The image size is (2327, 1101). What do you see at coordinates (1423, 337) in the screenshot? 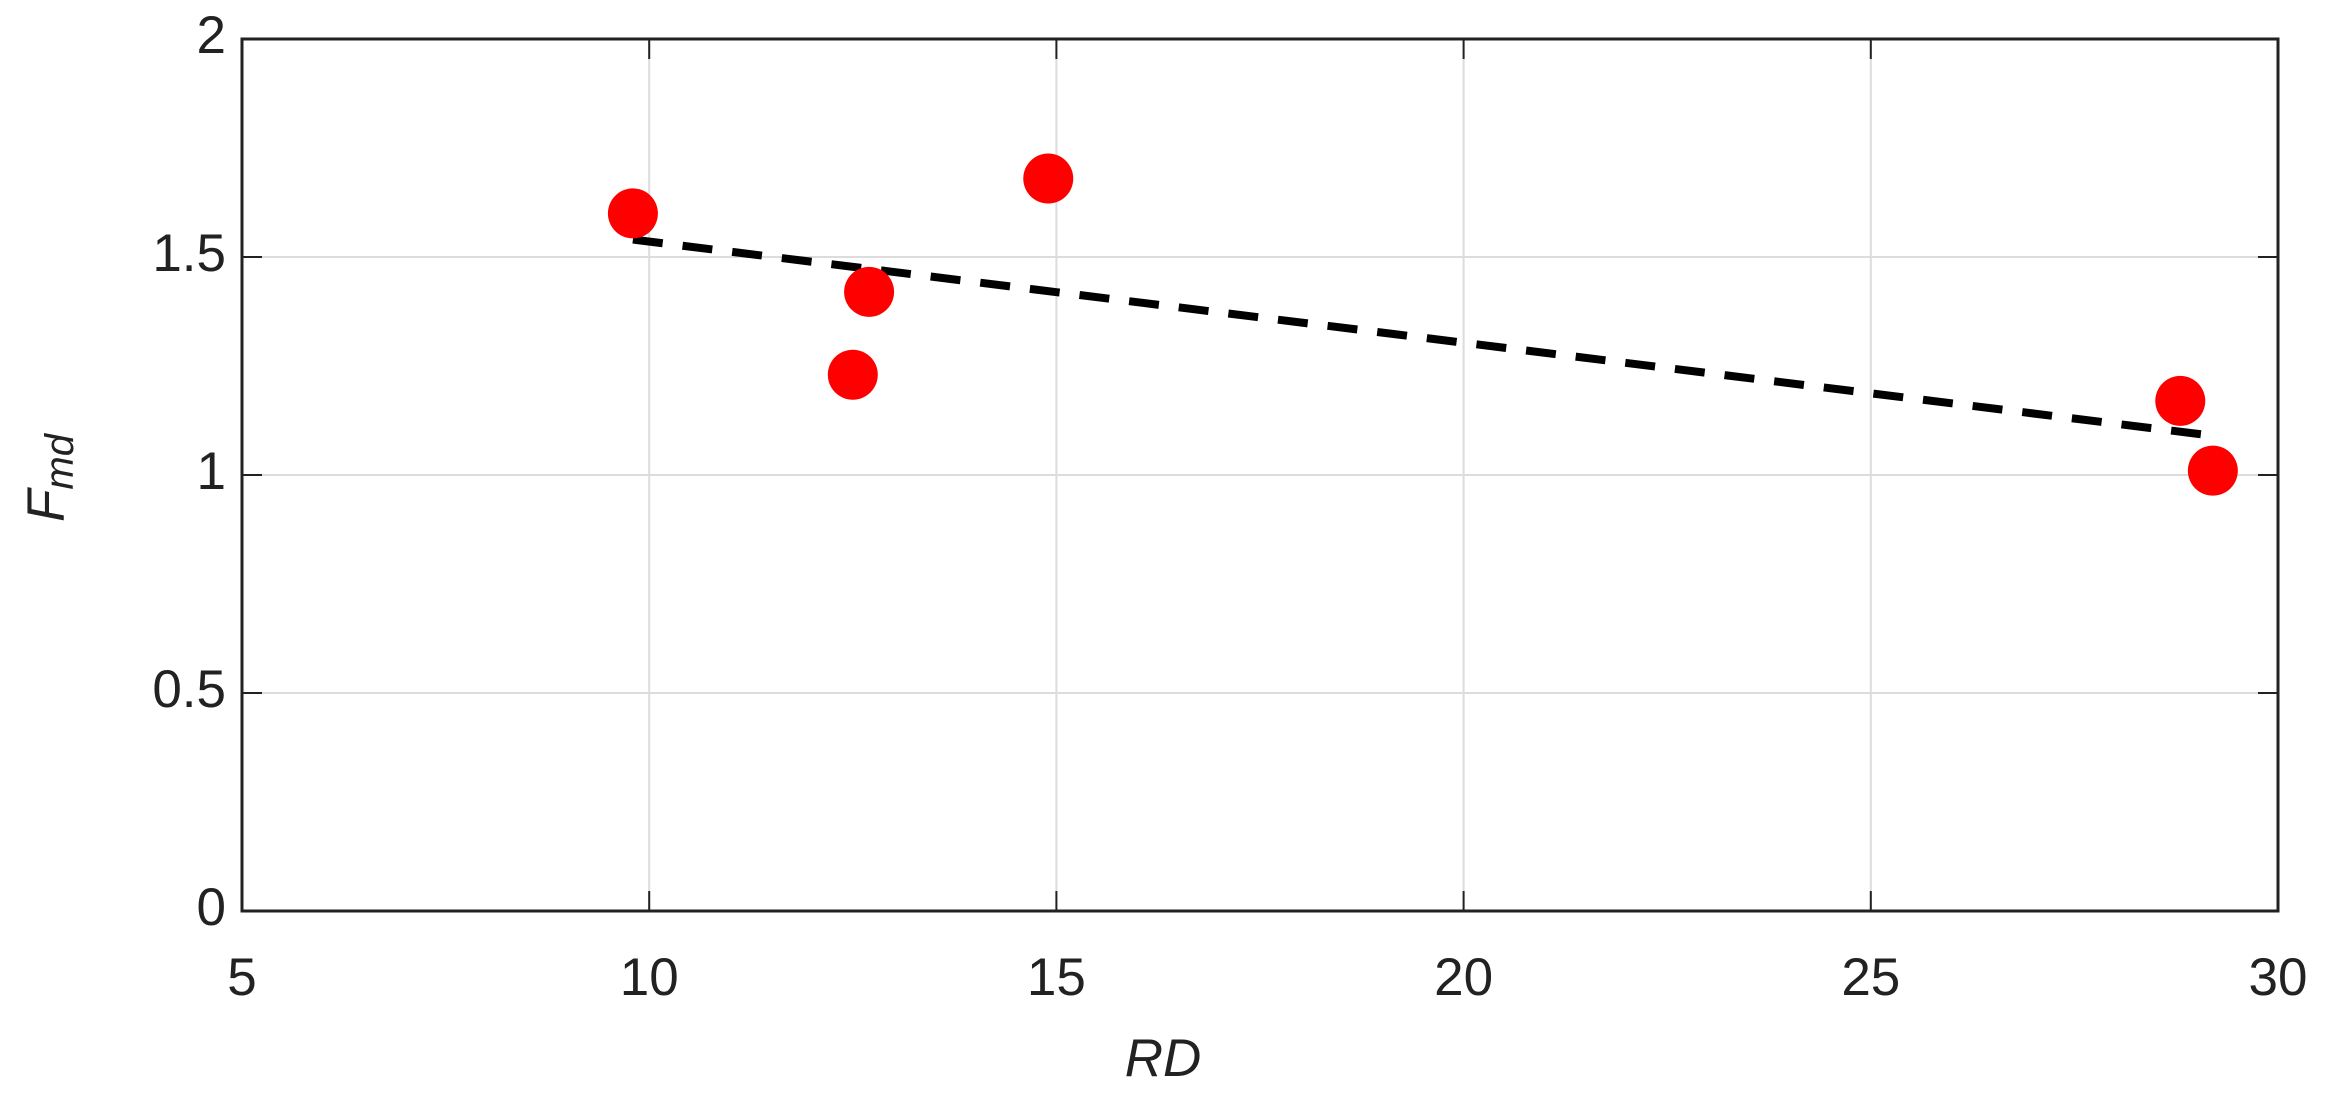
I see `trend-line` at bounding box center [1423, 337].